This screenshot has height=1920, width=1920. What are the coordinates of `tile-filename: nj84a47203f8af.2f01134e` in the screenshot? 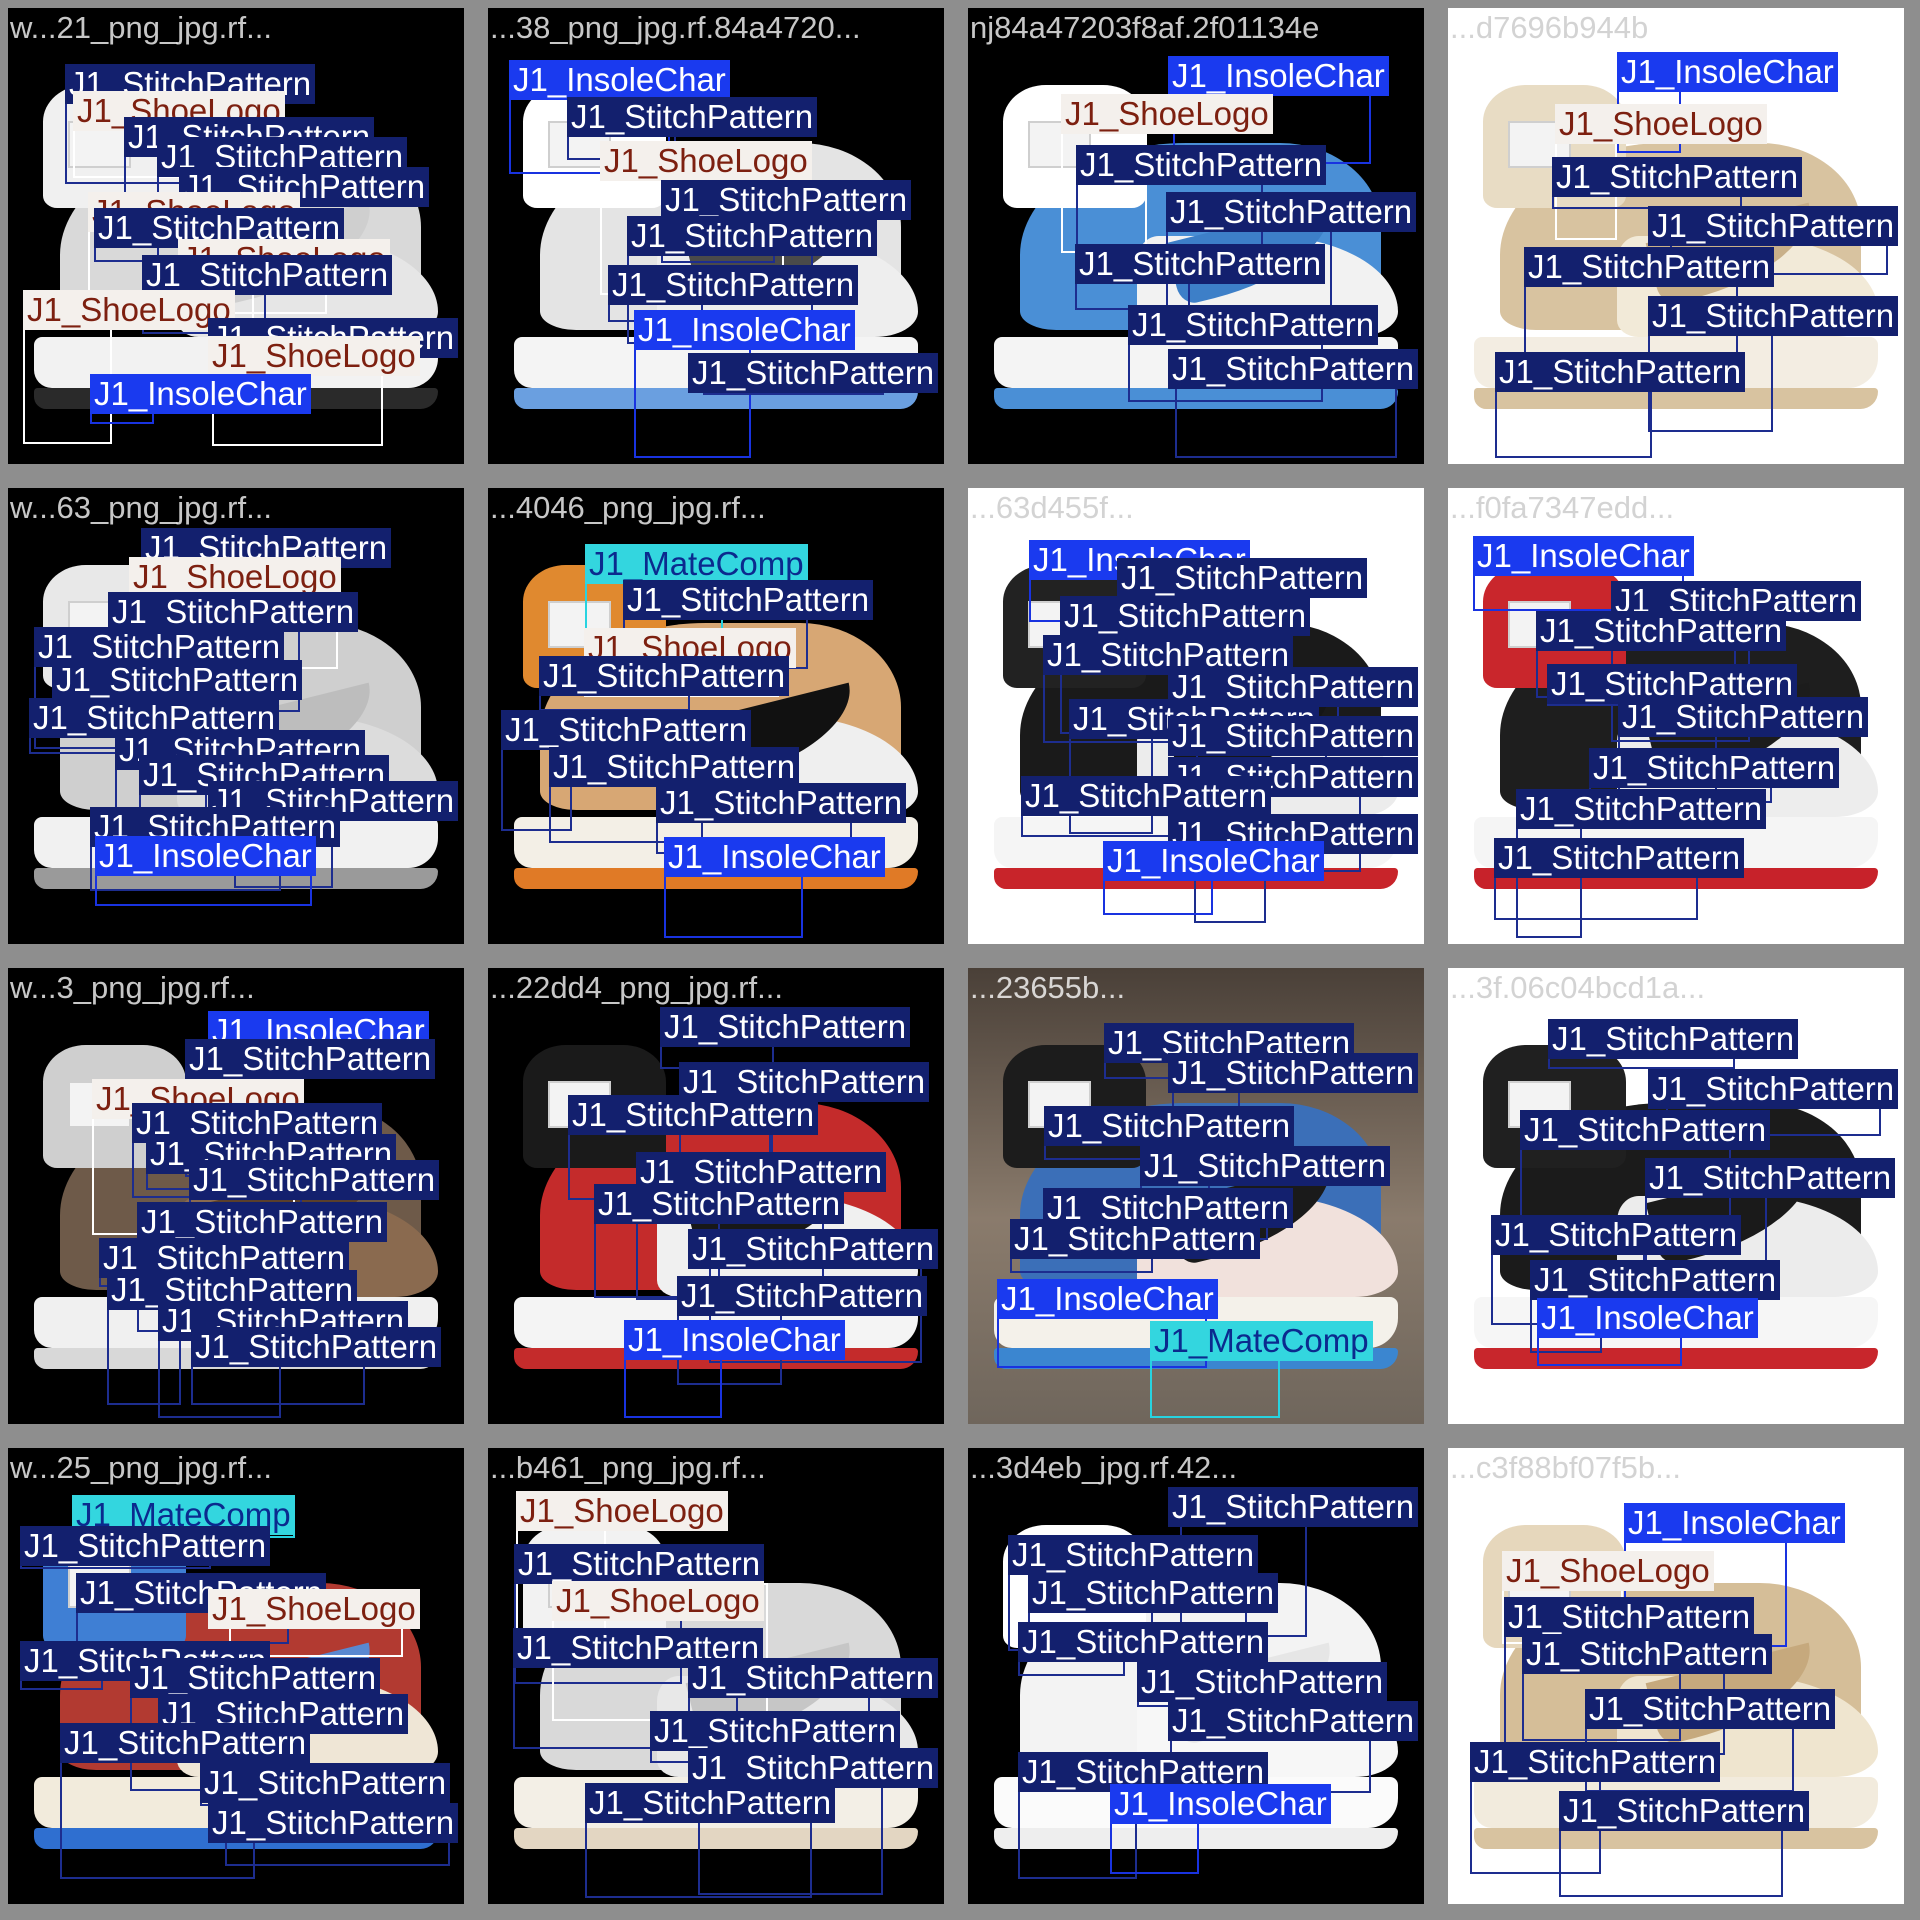 It's located at (1145, 27).